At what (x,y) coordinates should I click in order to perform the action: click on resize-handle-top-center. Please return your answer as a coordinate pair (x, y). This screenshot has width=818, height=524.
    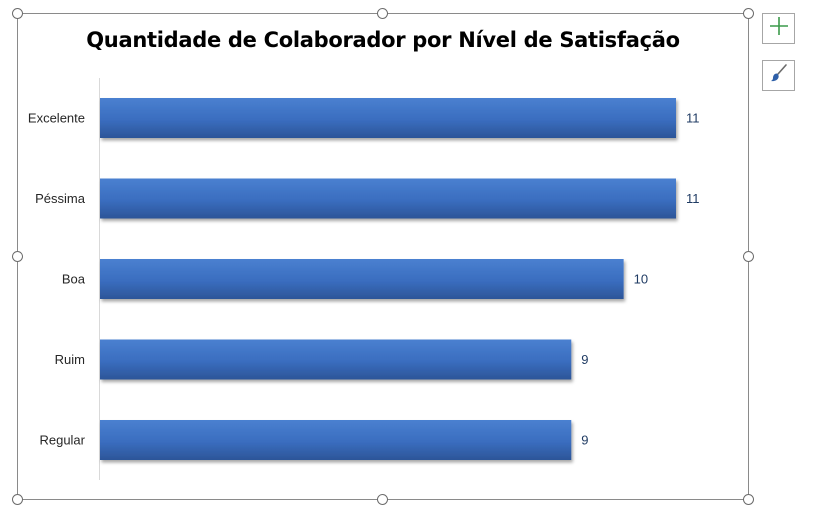
    Looking at the image, I should click on (382, 13).